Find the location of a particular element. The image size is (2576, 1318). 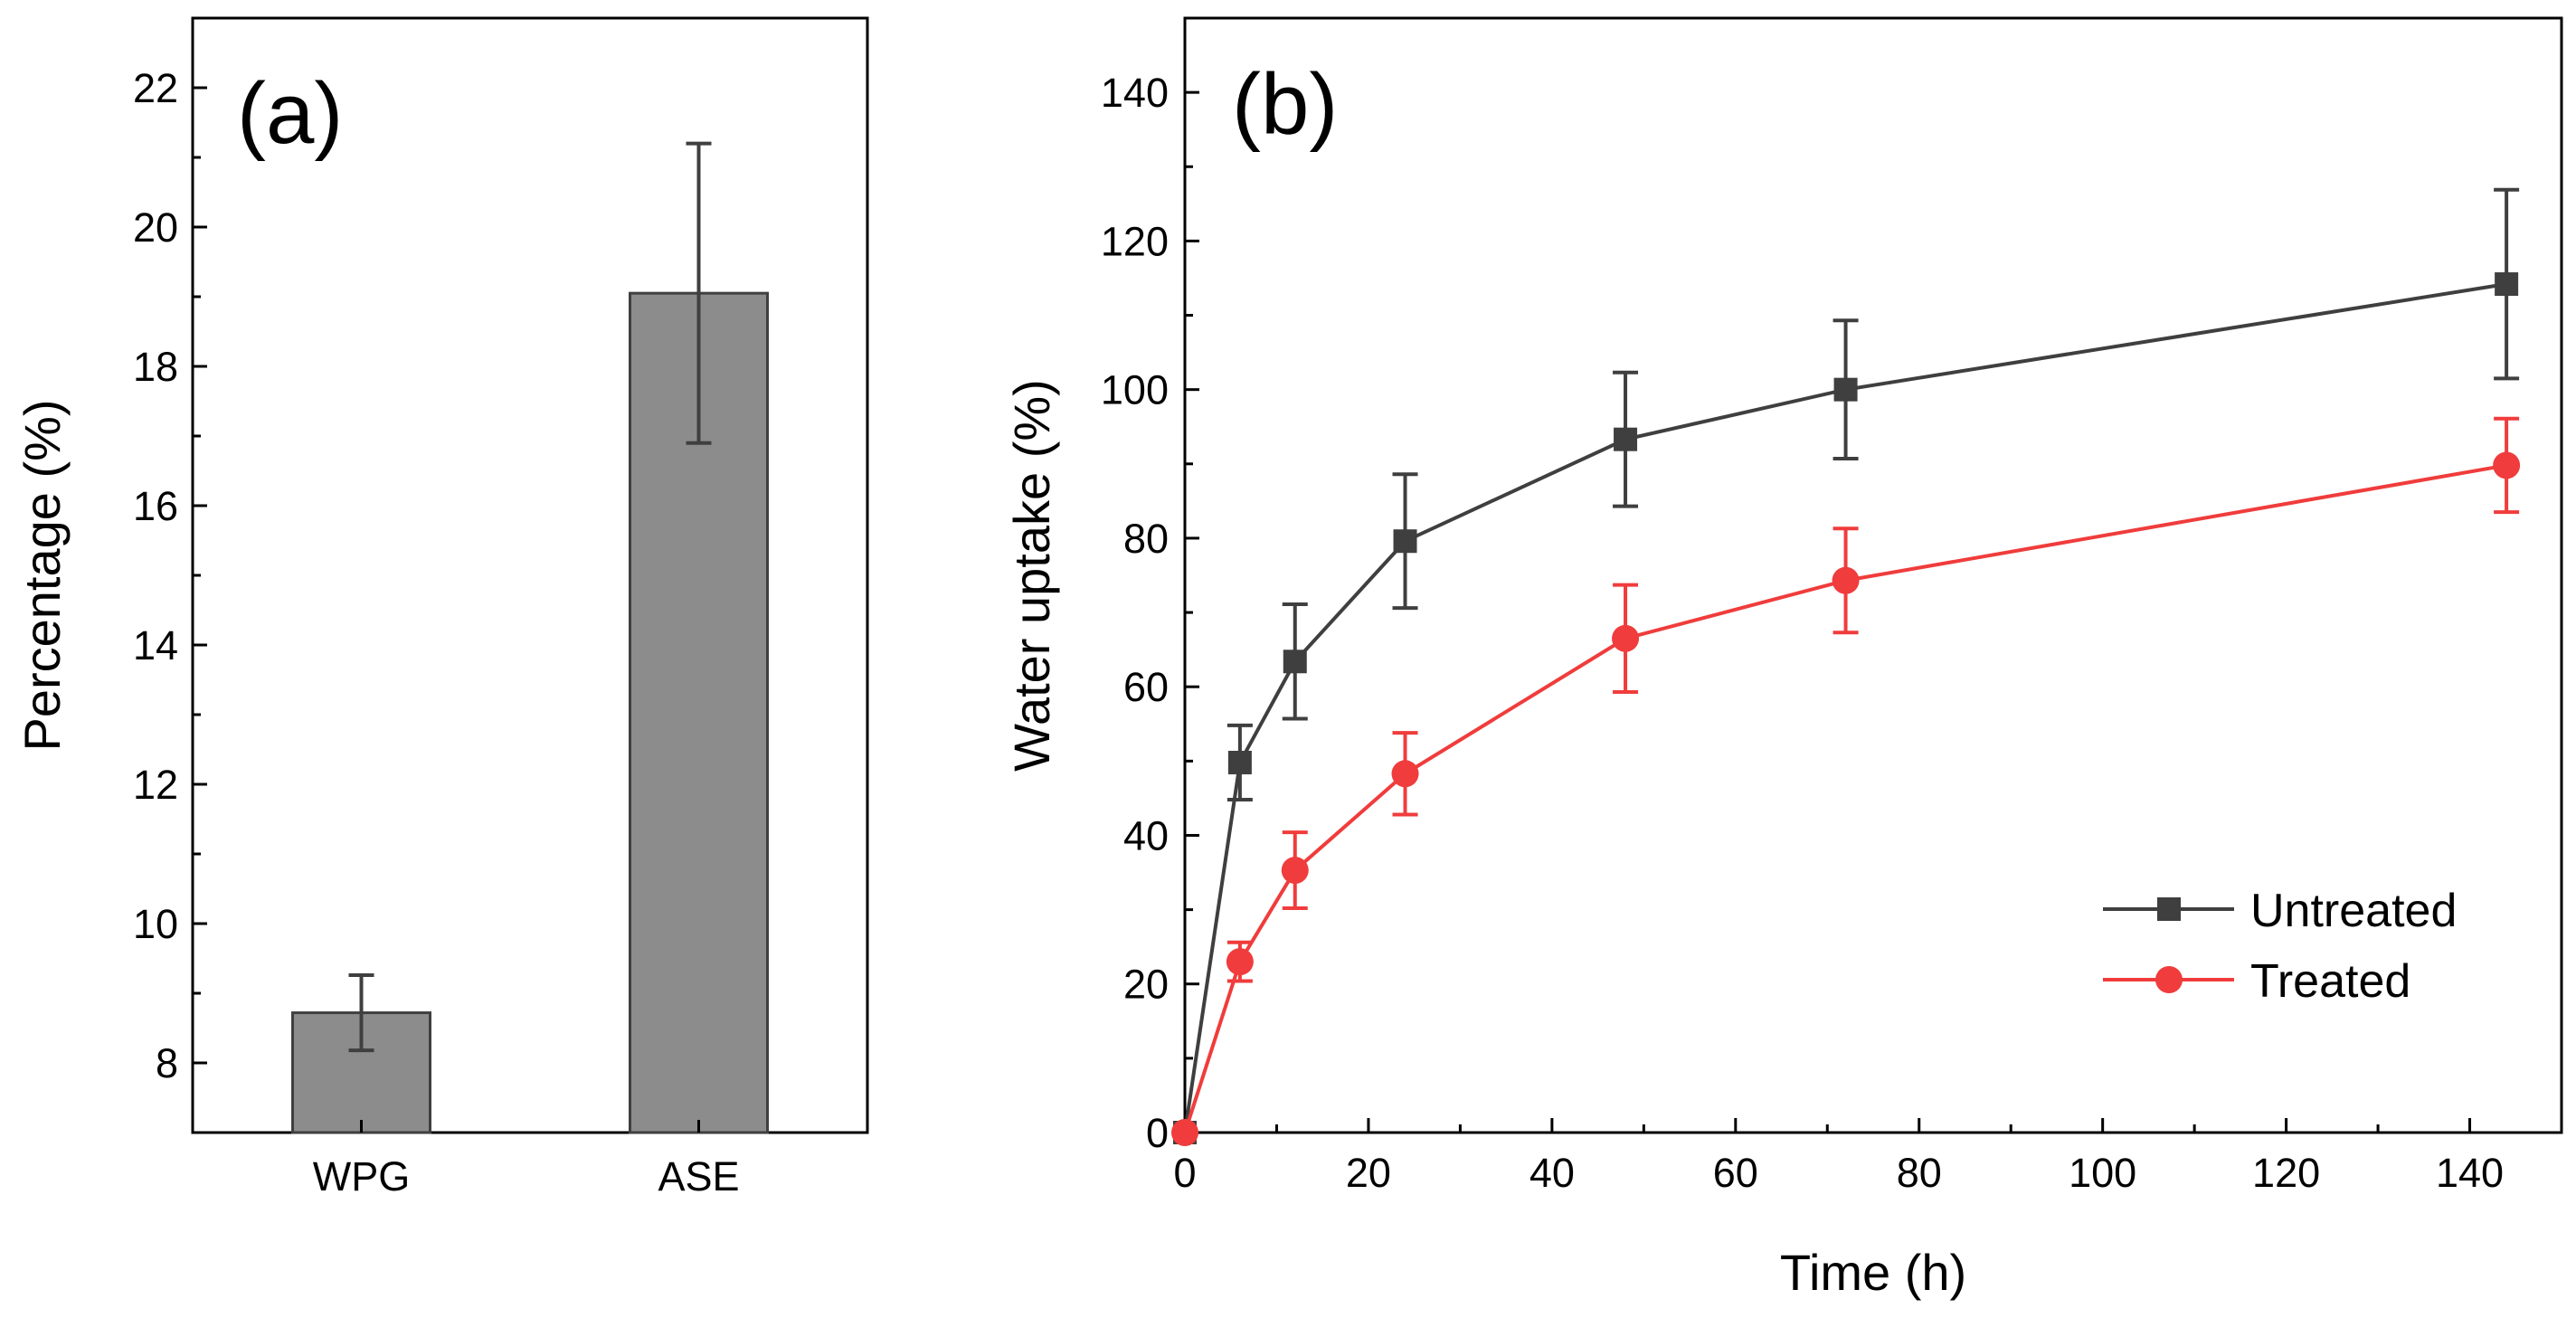

legend-treated-label: Treated is located at coordinates (2330, 982).